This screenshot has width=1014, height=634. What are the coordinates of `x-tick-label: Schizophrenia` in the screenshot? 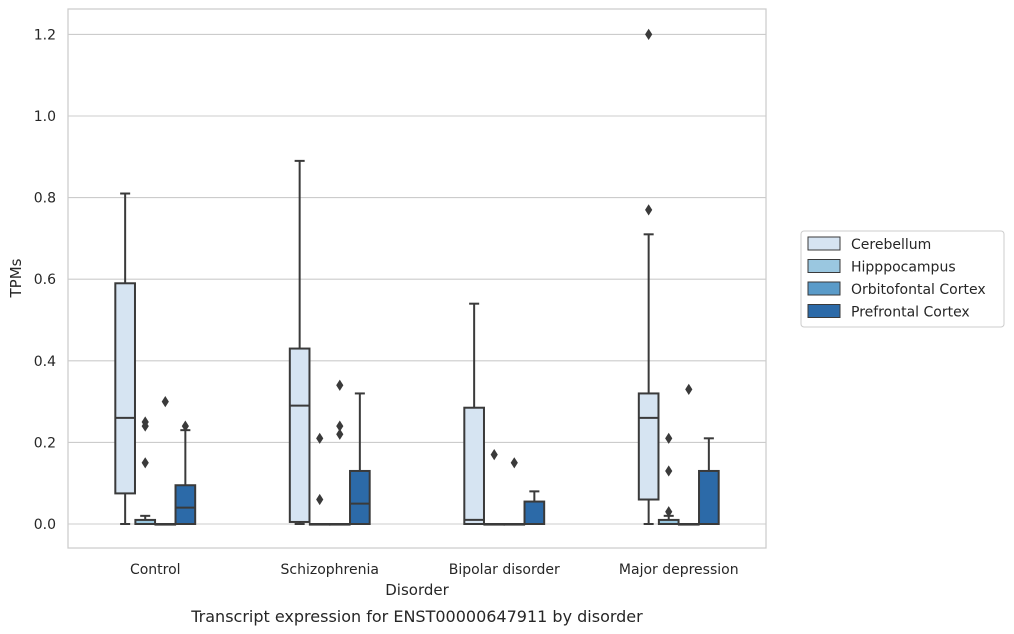 It's located at (330, 570).